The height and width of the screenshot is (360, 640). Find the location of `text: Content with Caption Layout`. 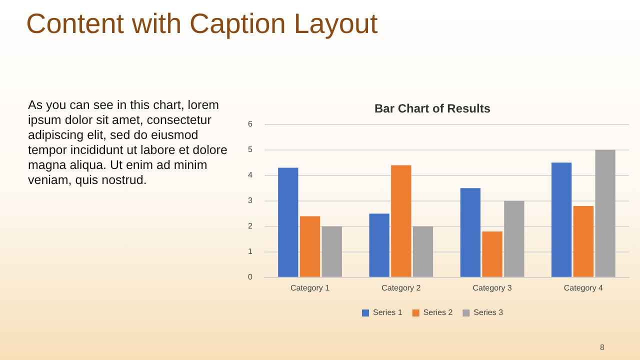

text: Content with Caption Layout is located at coordinates (202, 24).